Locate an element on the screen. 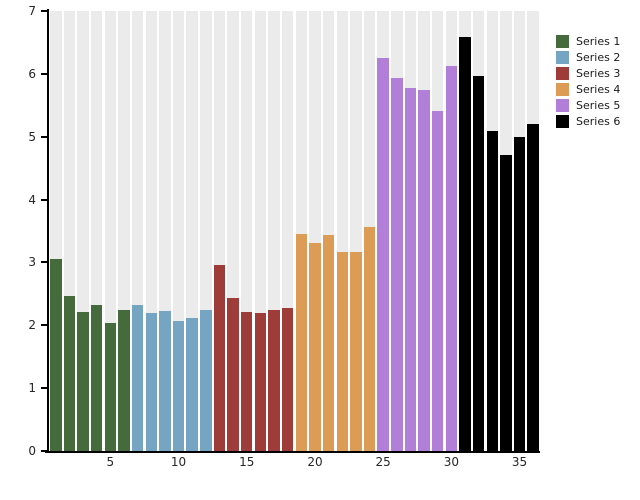  legend-label: Series 4 is located at coordinates (598, 89).